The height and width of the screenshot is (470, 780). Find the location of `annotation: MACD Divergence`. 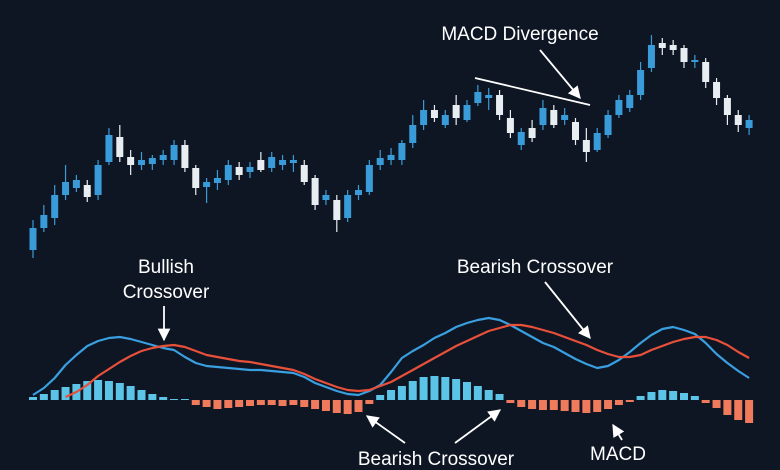

annotation: MACD Divergence is located at coordinates (519, 34).